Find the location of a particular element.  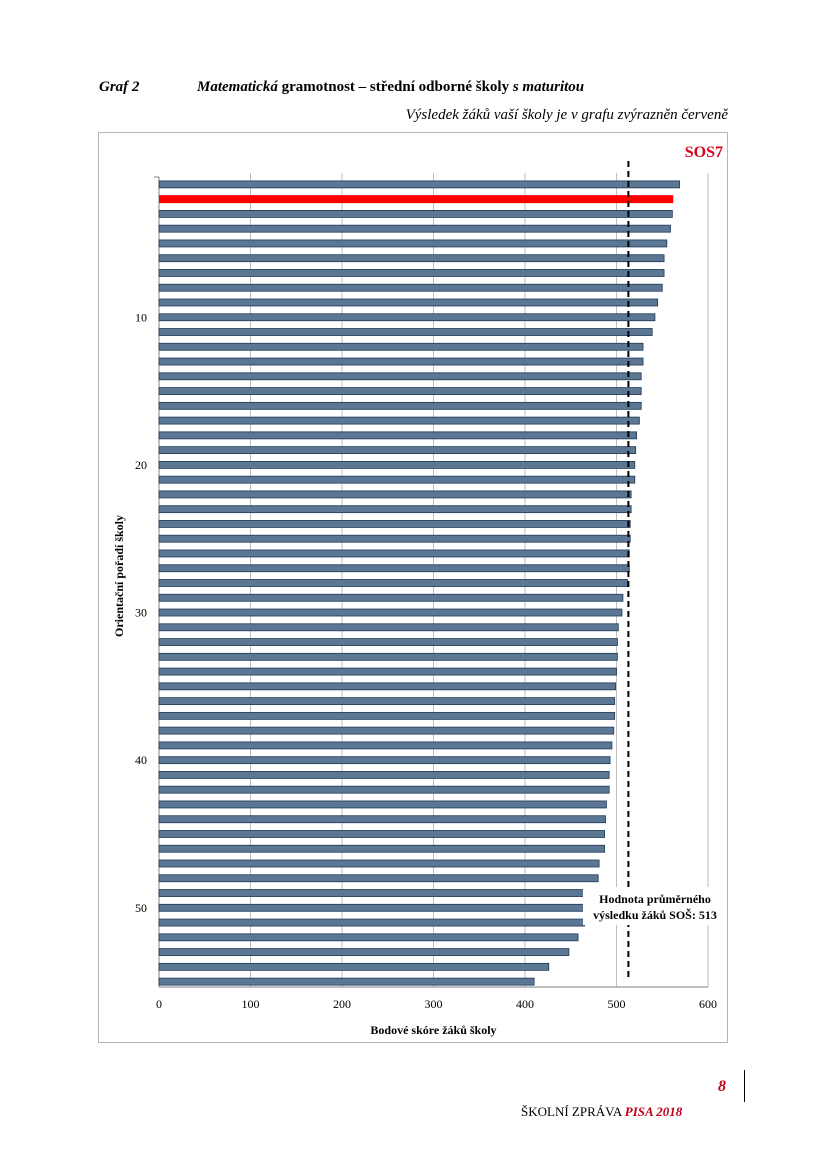

x-tick-label: 600 is located at coordinates (708, 1004).